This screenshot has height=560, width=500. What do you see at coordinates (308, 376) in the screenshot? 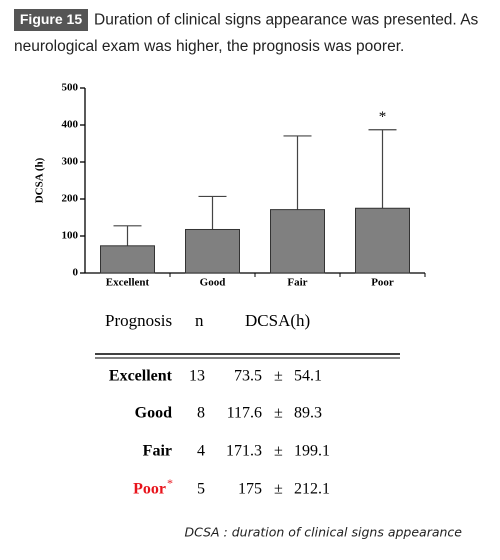
I see `sd-cell: 54.1` at bounding box center [308, 376].